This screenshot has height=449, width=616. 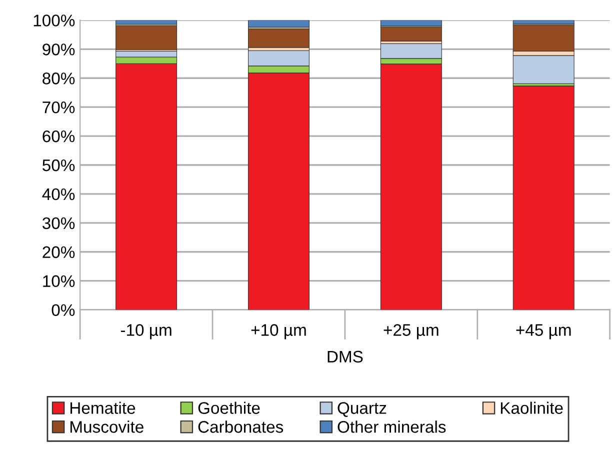 What do you see at coordinates (392, 426) in the screenshot?
I see `legend-label: Other minerals` at bounding box center [392, 426].